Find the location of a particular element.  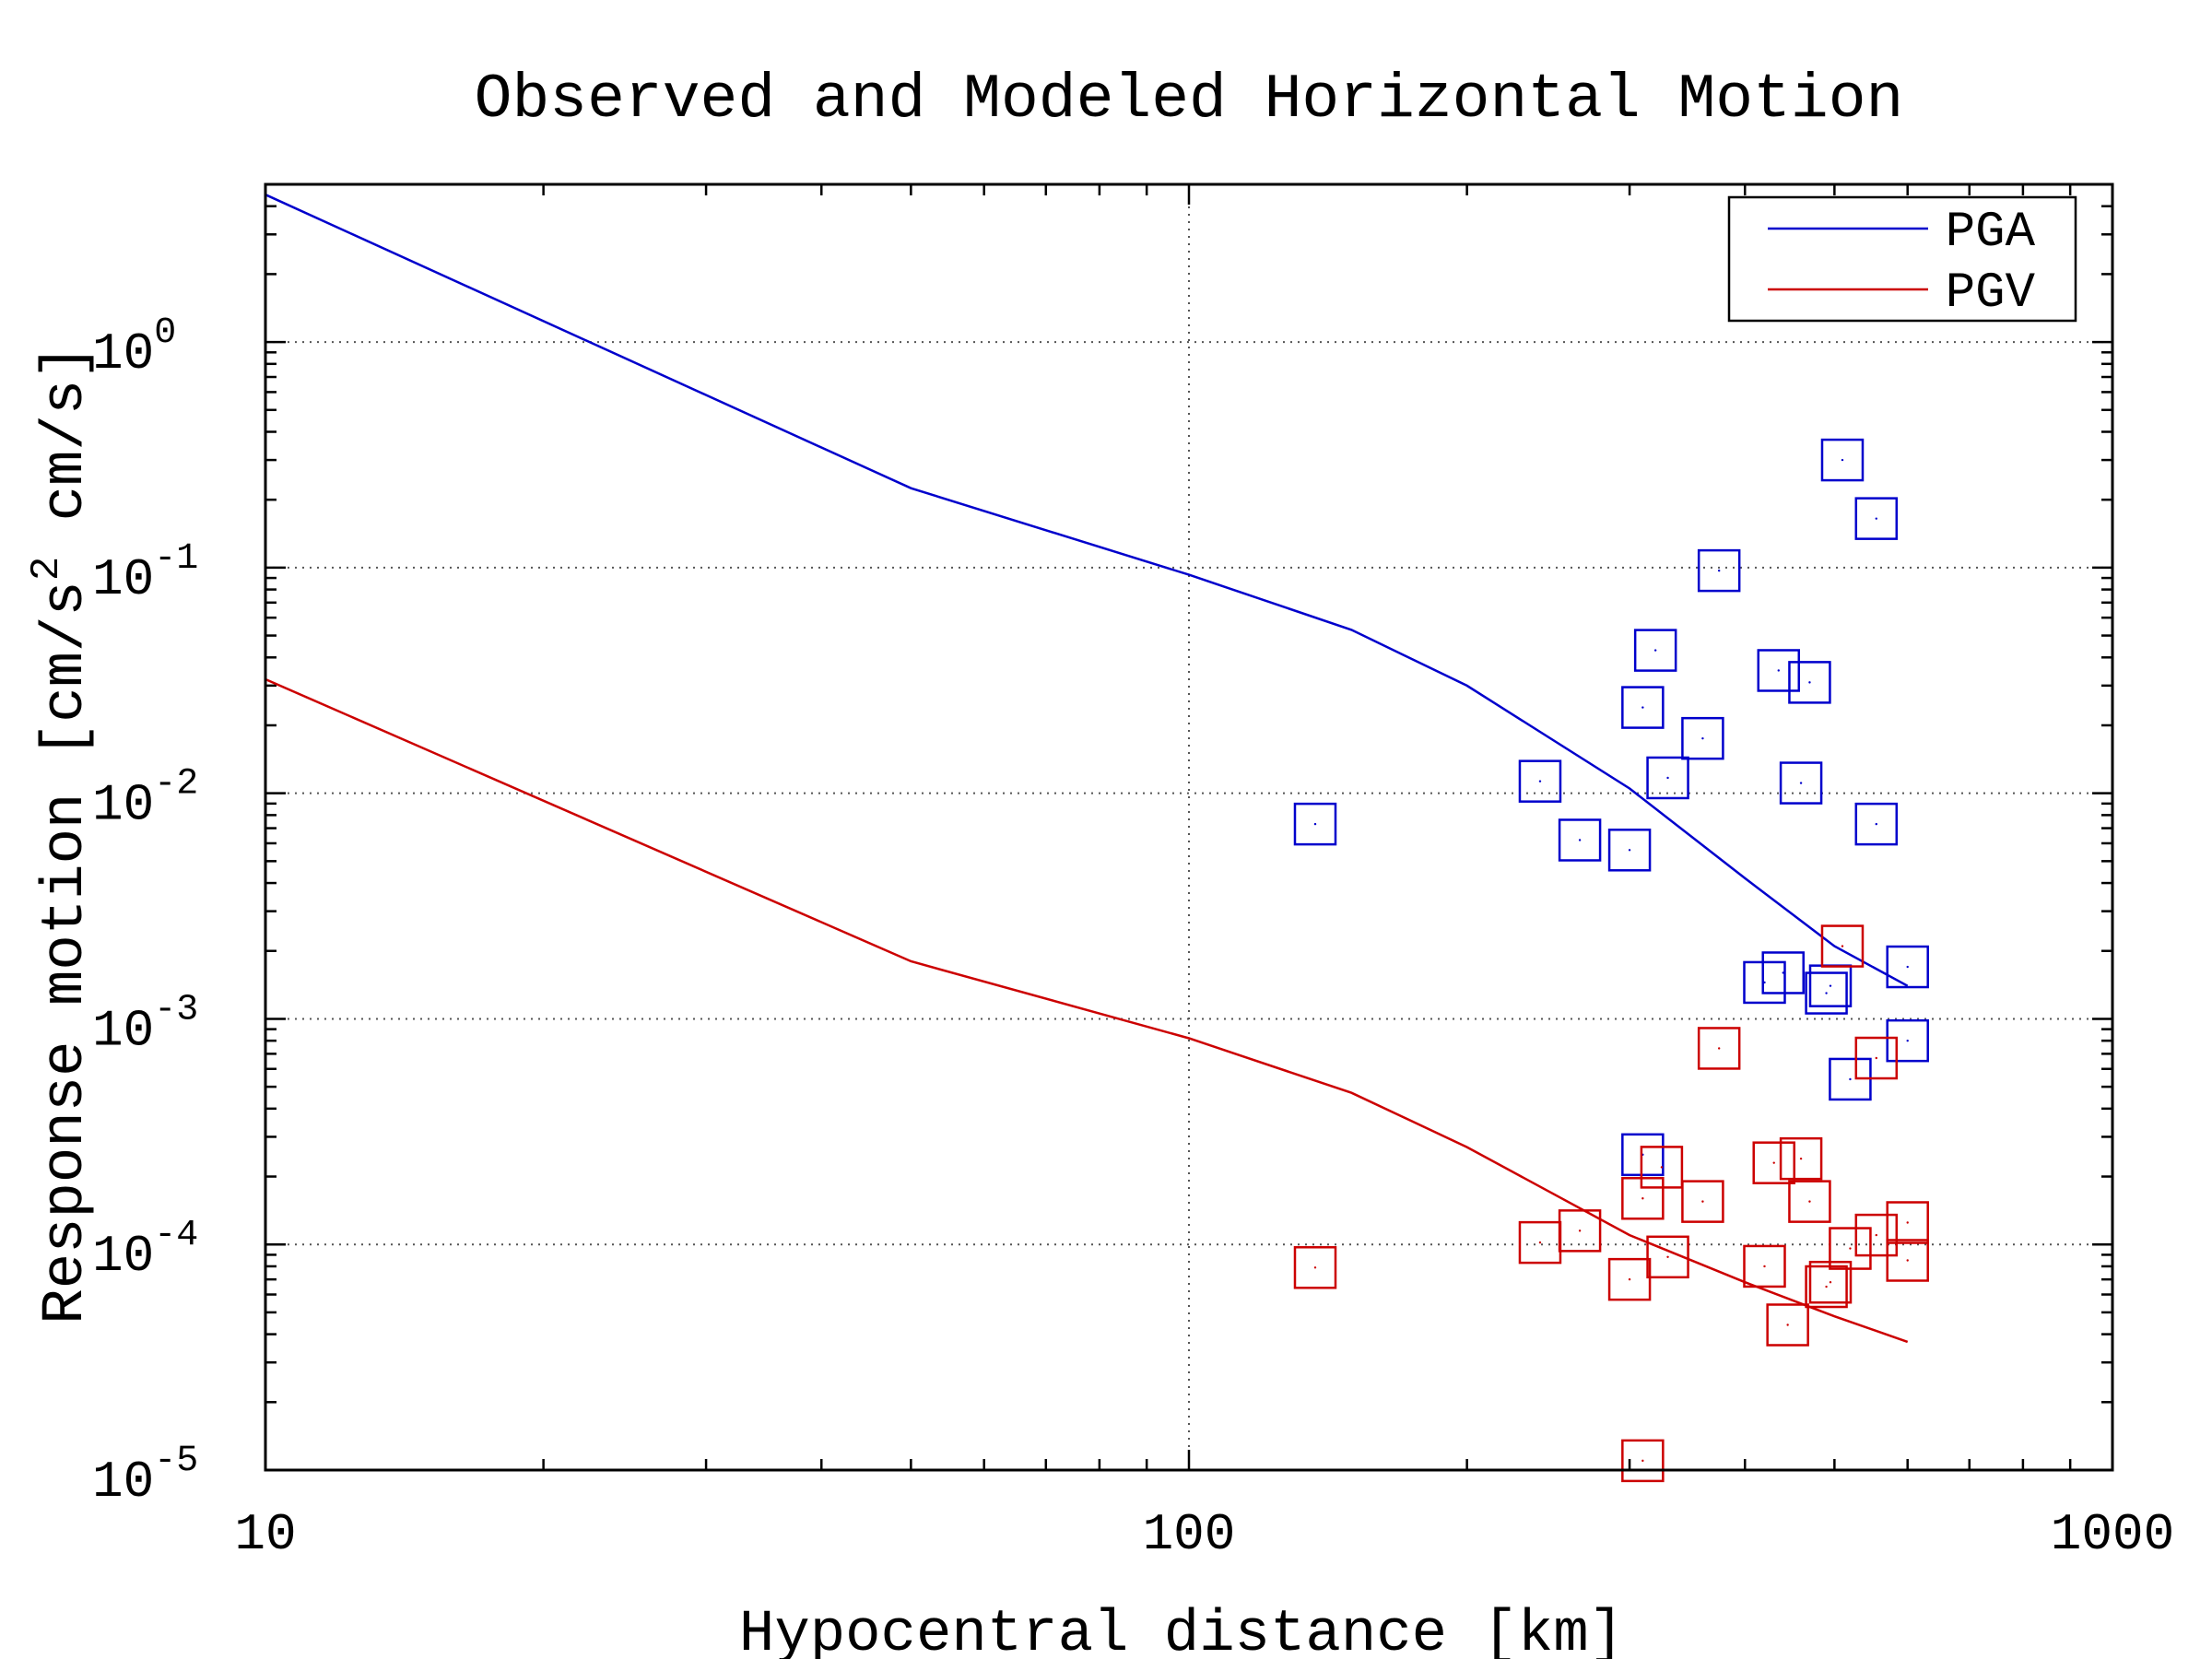

legend-pgv-label: PGV is located at coordinates (1991, 293).